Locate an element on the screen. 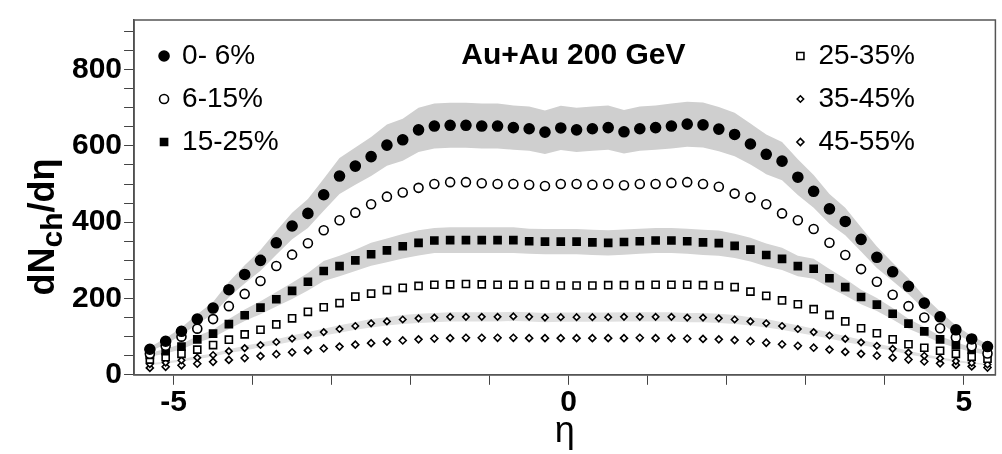 This screenshot has width=1002, height=454. y-tick-label: 400 is located at coordinates (97, 220).